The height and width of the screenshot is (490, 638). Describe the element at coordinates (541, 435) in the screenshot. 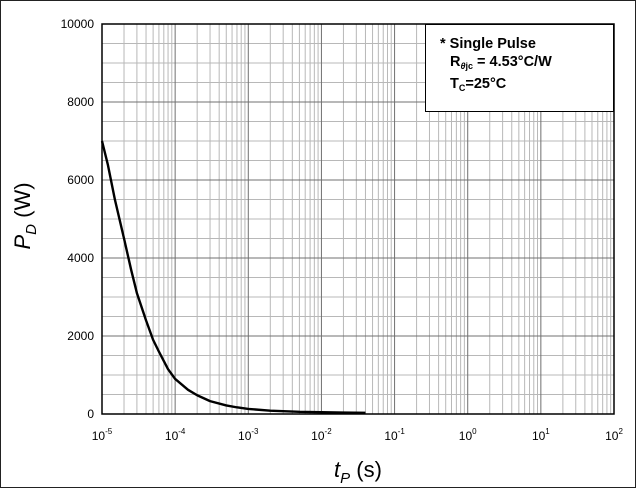

I see `x-tick-label: 10¹` at that location.